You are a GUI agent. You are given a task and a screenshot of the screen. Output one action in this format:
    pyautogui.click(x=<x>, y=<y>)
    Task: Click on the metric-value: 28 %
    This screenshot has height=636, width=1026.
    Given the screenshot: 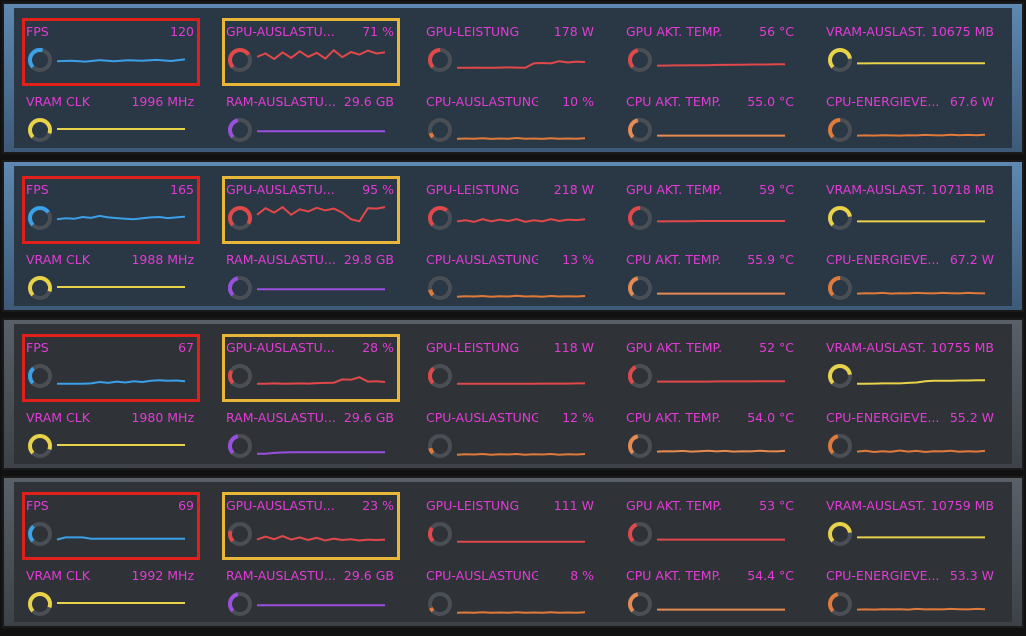 What is the action you would take?
    pyautogui.click(x=378, y=347)
    